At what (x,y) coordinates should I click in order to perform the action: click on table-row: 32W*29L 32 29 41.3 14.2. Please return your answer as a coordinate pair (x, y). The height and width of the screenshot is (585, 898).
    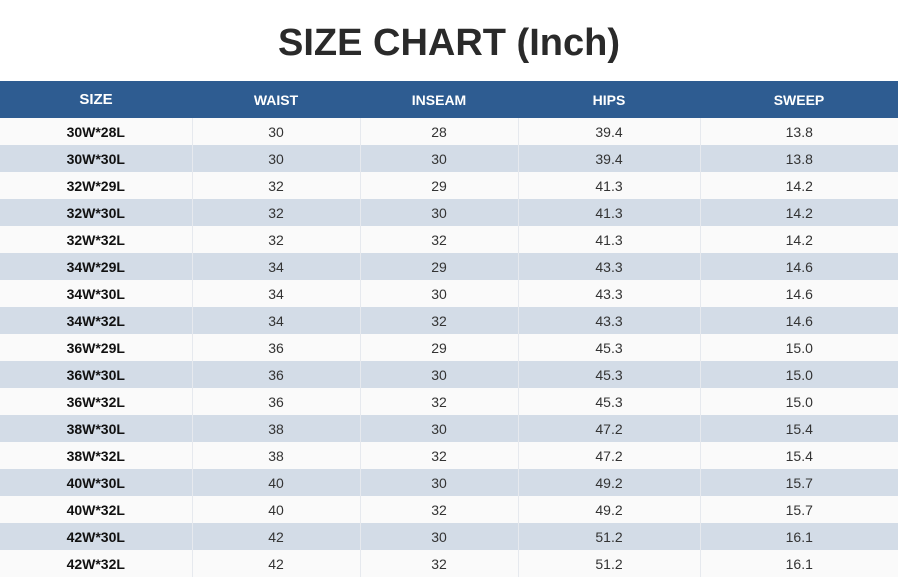
    Looking at the image, I should click on (449, 185).